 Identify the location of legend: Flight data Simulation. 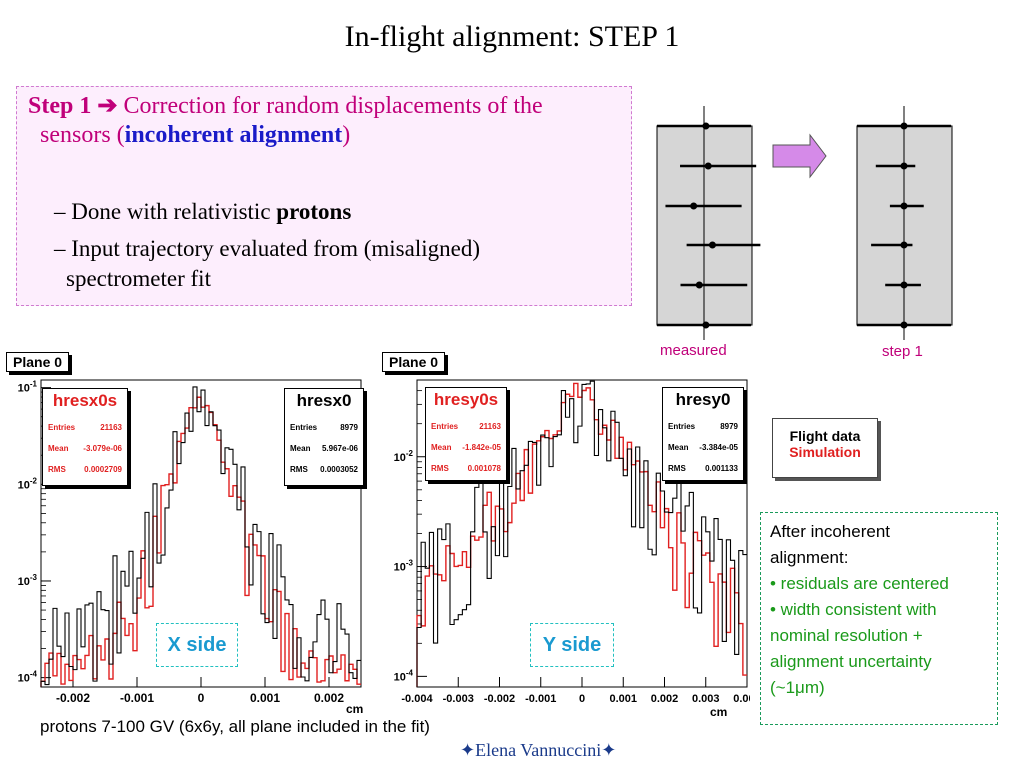
(825, 448).